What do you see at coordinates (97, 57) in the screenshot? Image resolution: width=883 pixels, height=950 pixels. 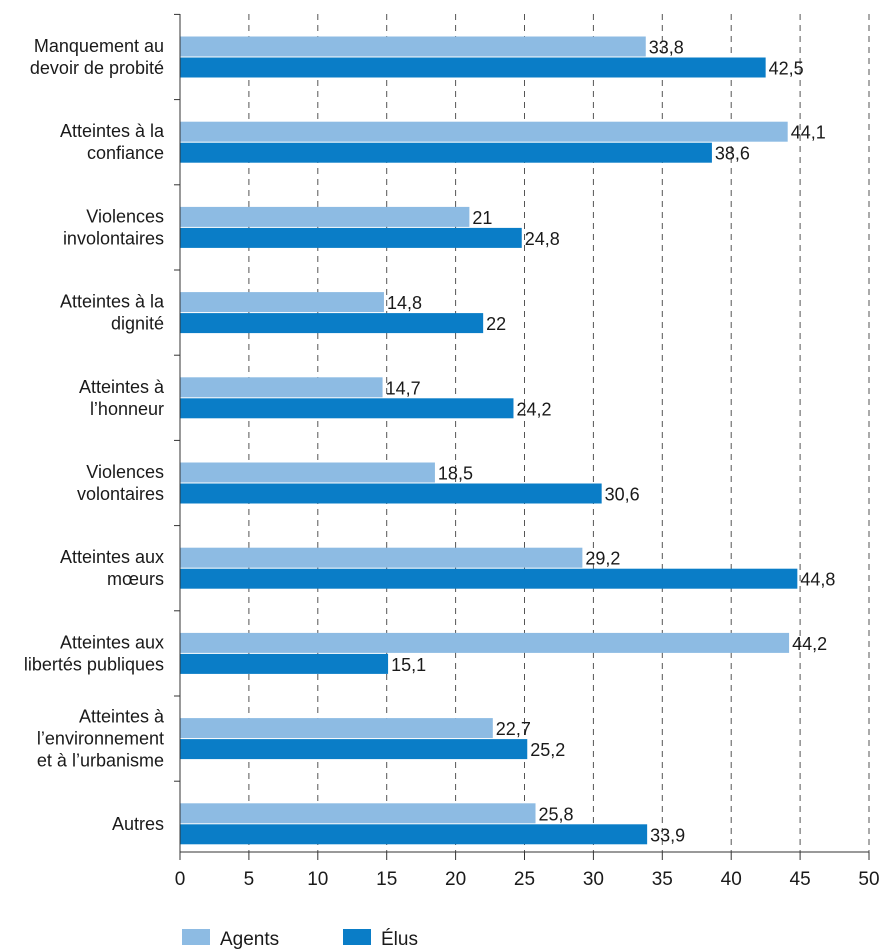 I see `category-label: Manquement au devoir de probité` at bounding box center [97, 57].